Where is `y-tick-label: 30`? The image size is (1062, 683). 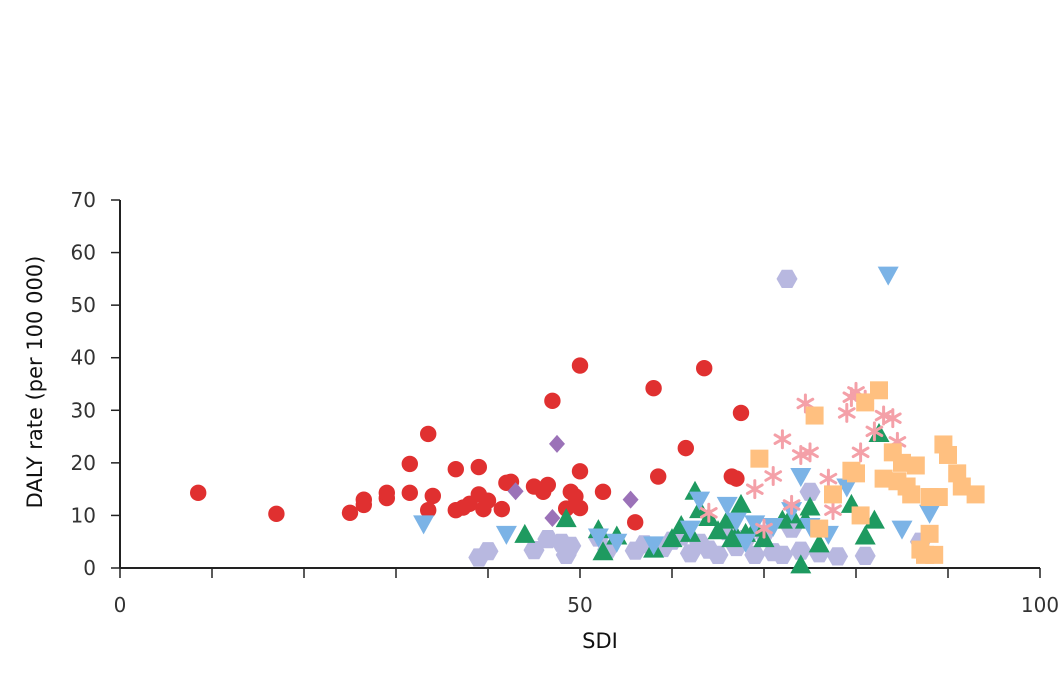 y-tick-label: 30 is located at coordinates (83, 410).